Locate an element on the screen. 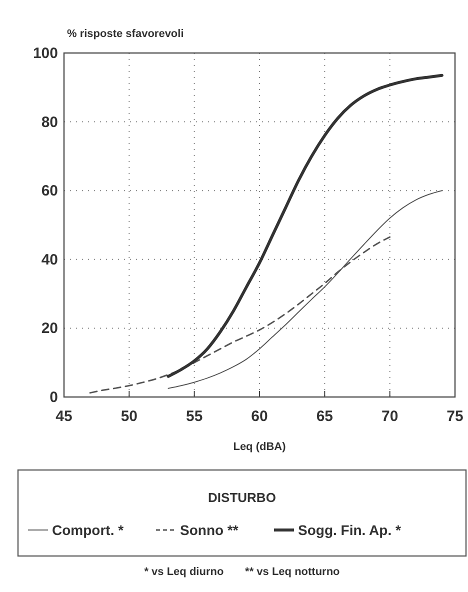 The width and height of the screenshot is (468, 592). y-tick-label: 60 is located at coordinates (49, 191).